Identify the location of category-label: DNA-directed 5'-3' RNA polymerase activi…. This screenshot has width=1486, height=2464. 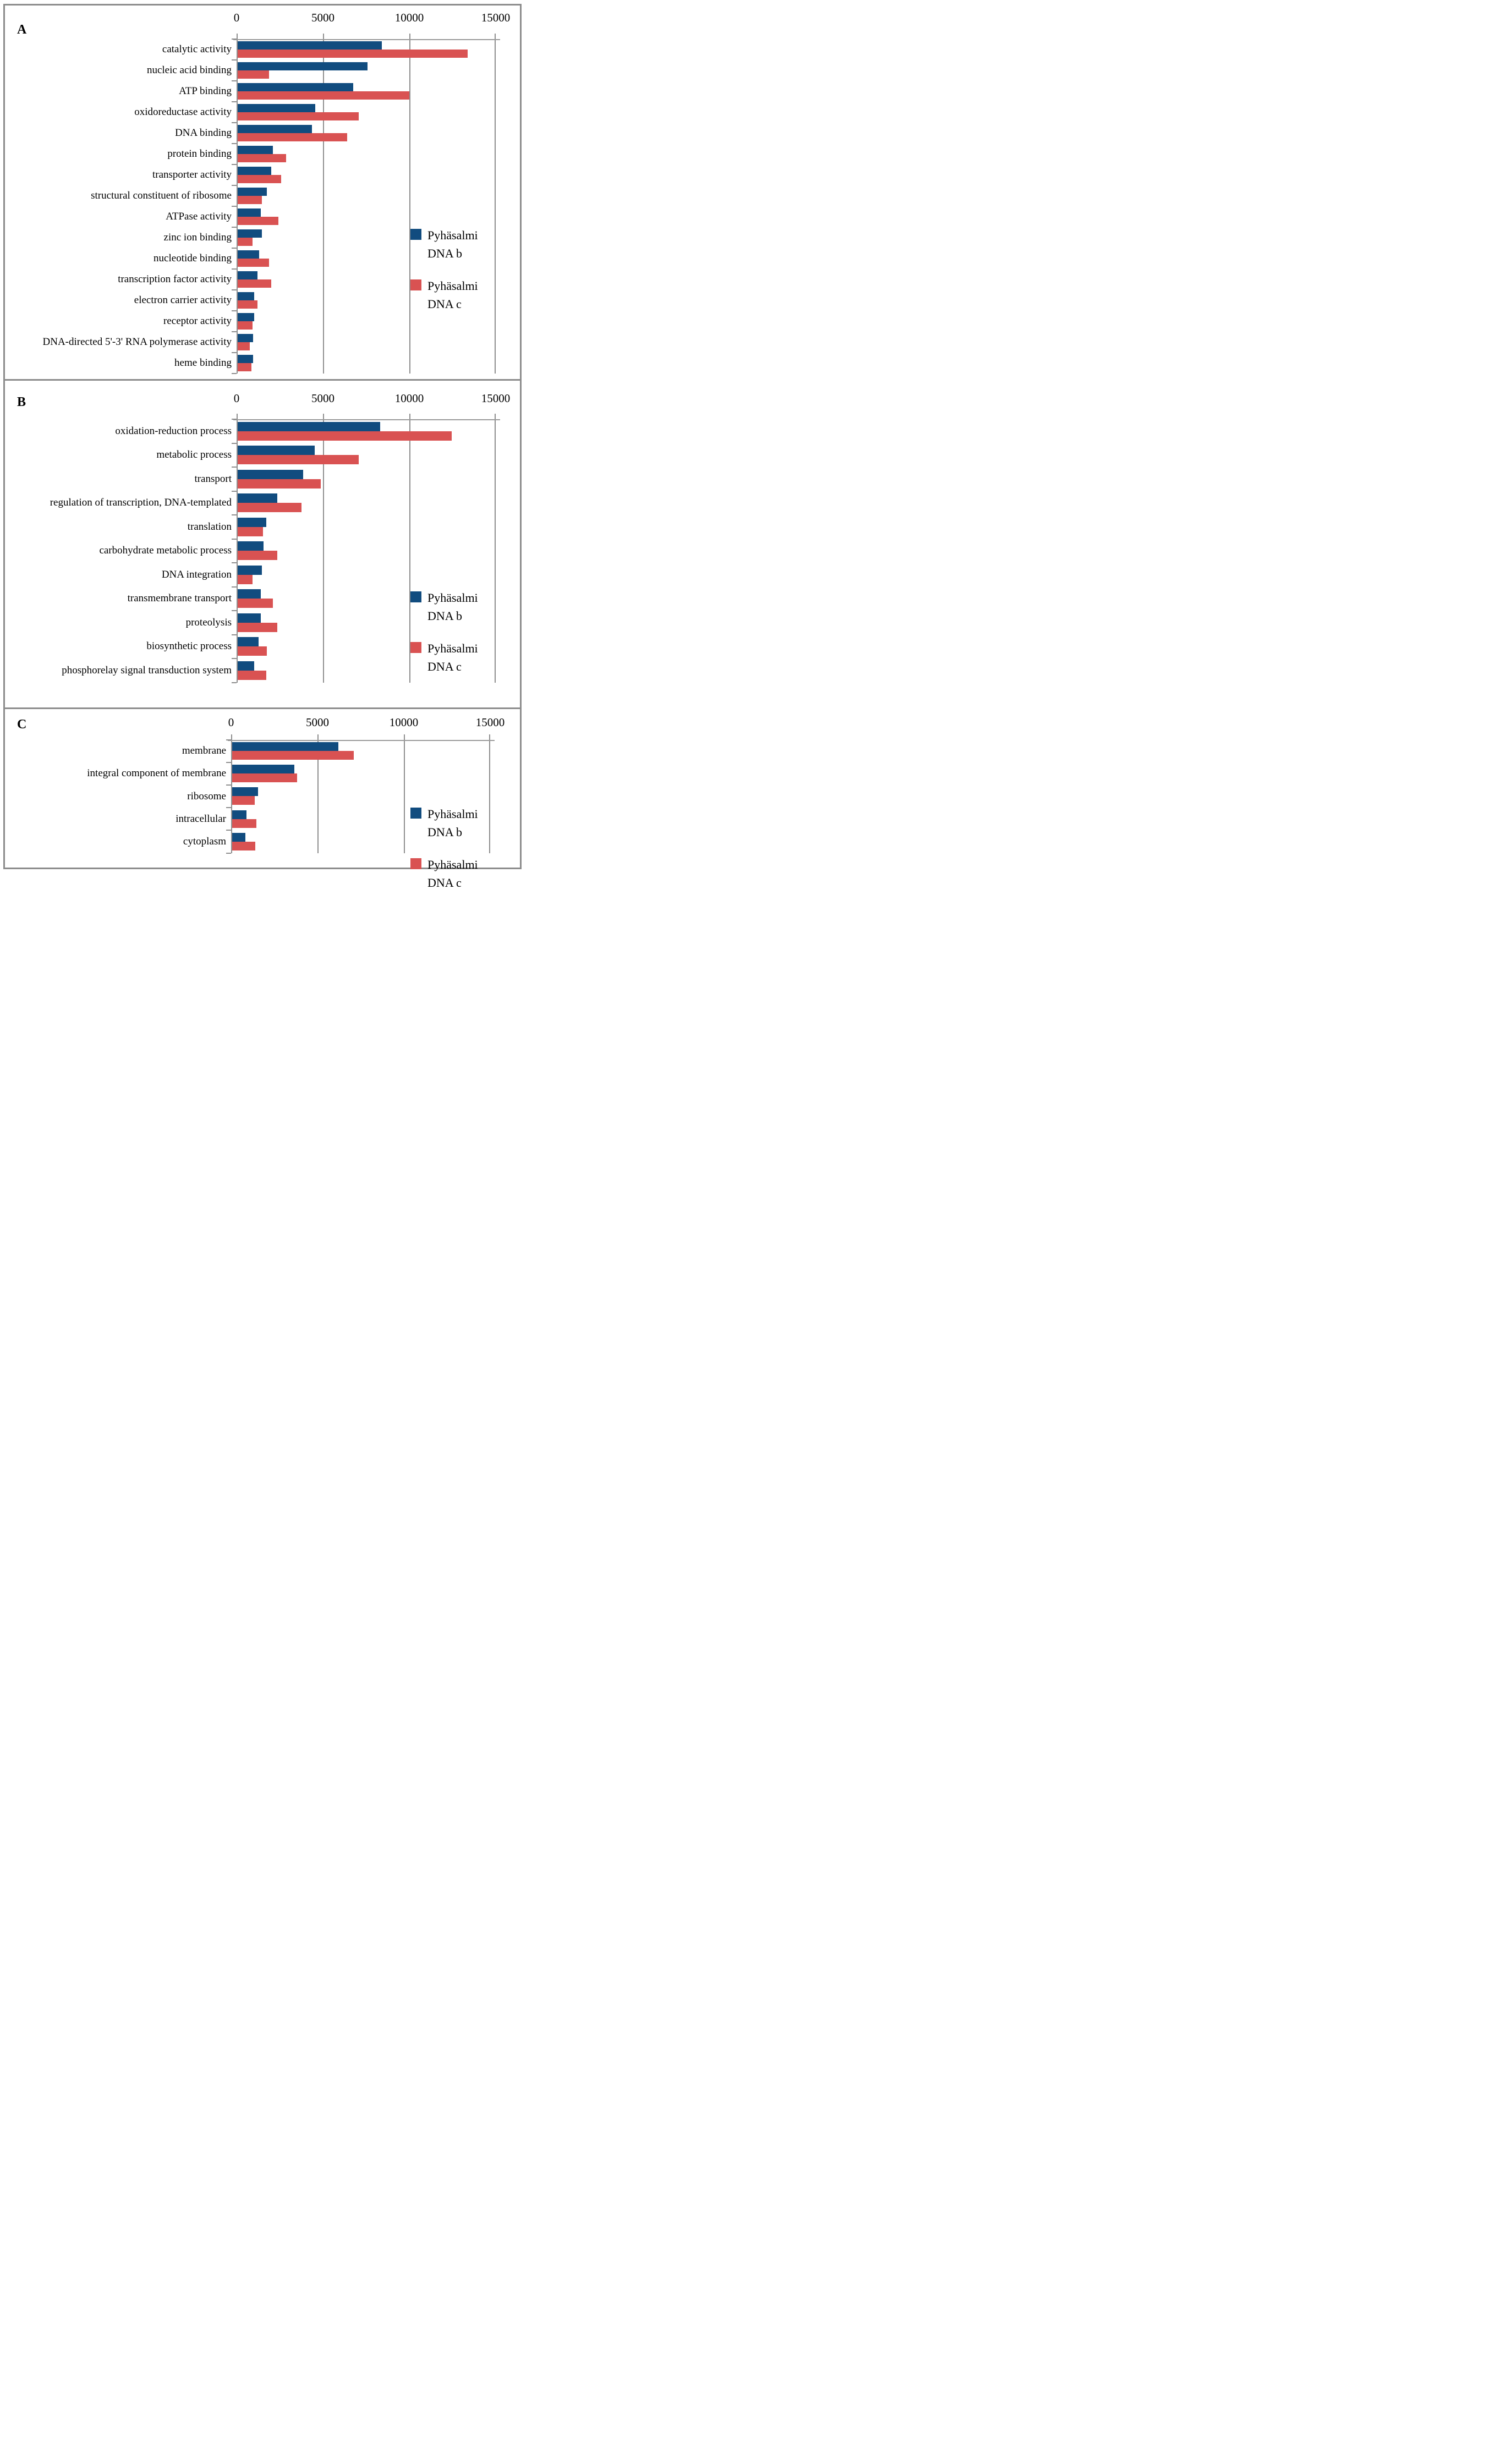
(137, 342).